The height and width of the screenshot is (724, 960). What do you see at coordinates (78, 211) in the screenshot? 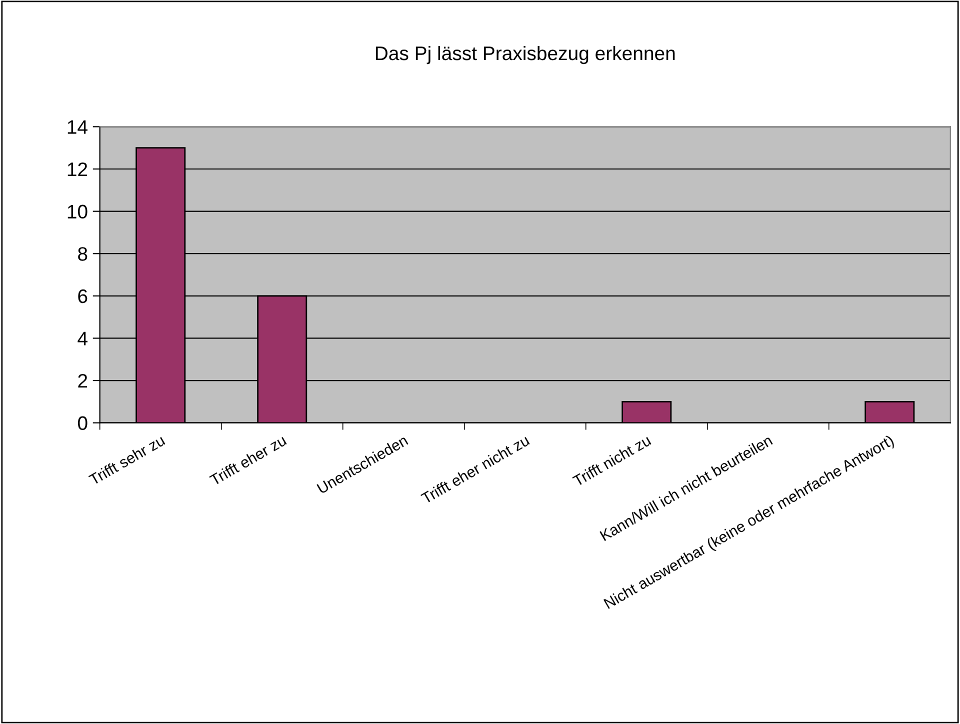
I see `y-tick-label: 10` at bounding box center [78, 211].